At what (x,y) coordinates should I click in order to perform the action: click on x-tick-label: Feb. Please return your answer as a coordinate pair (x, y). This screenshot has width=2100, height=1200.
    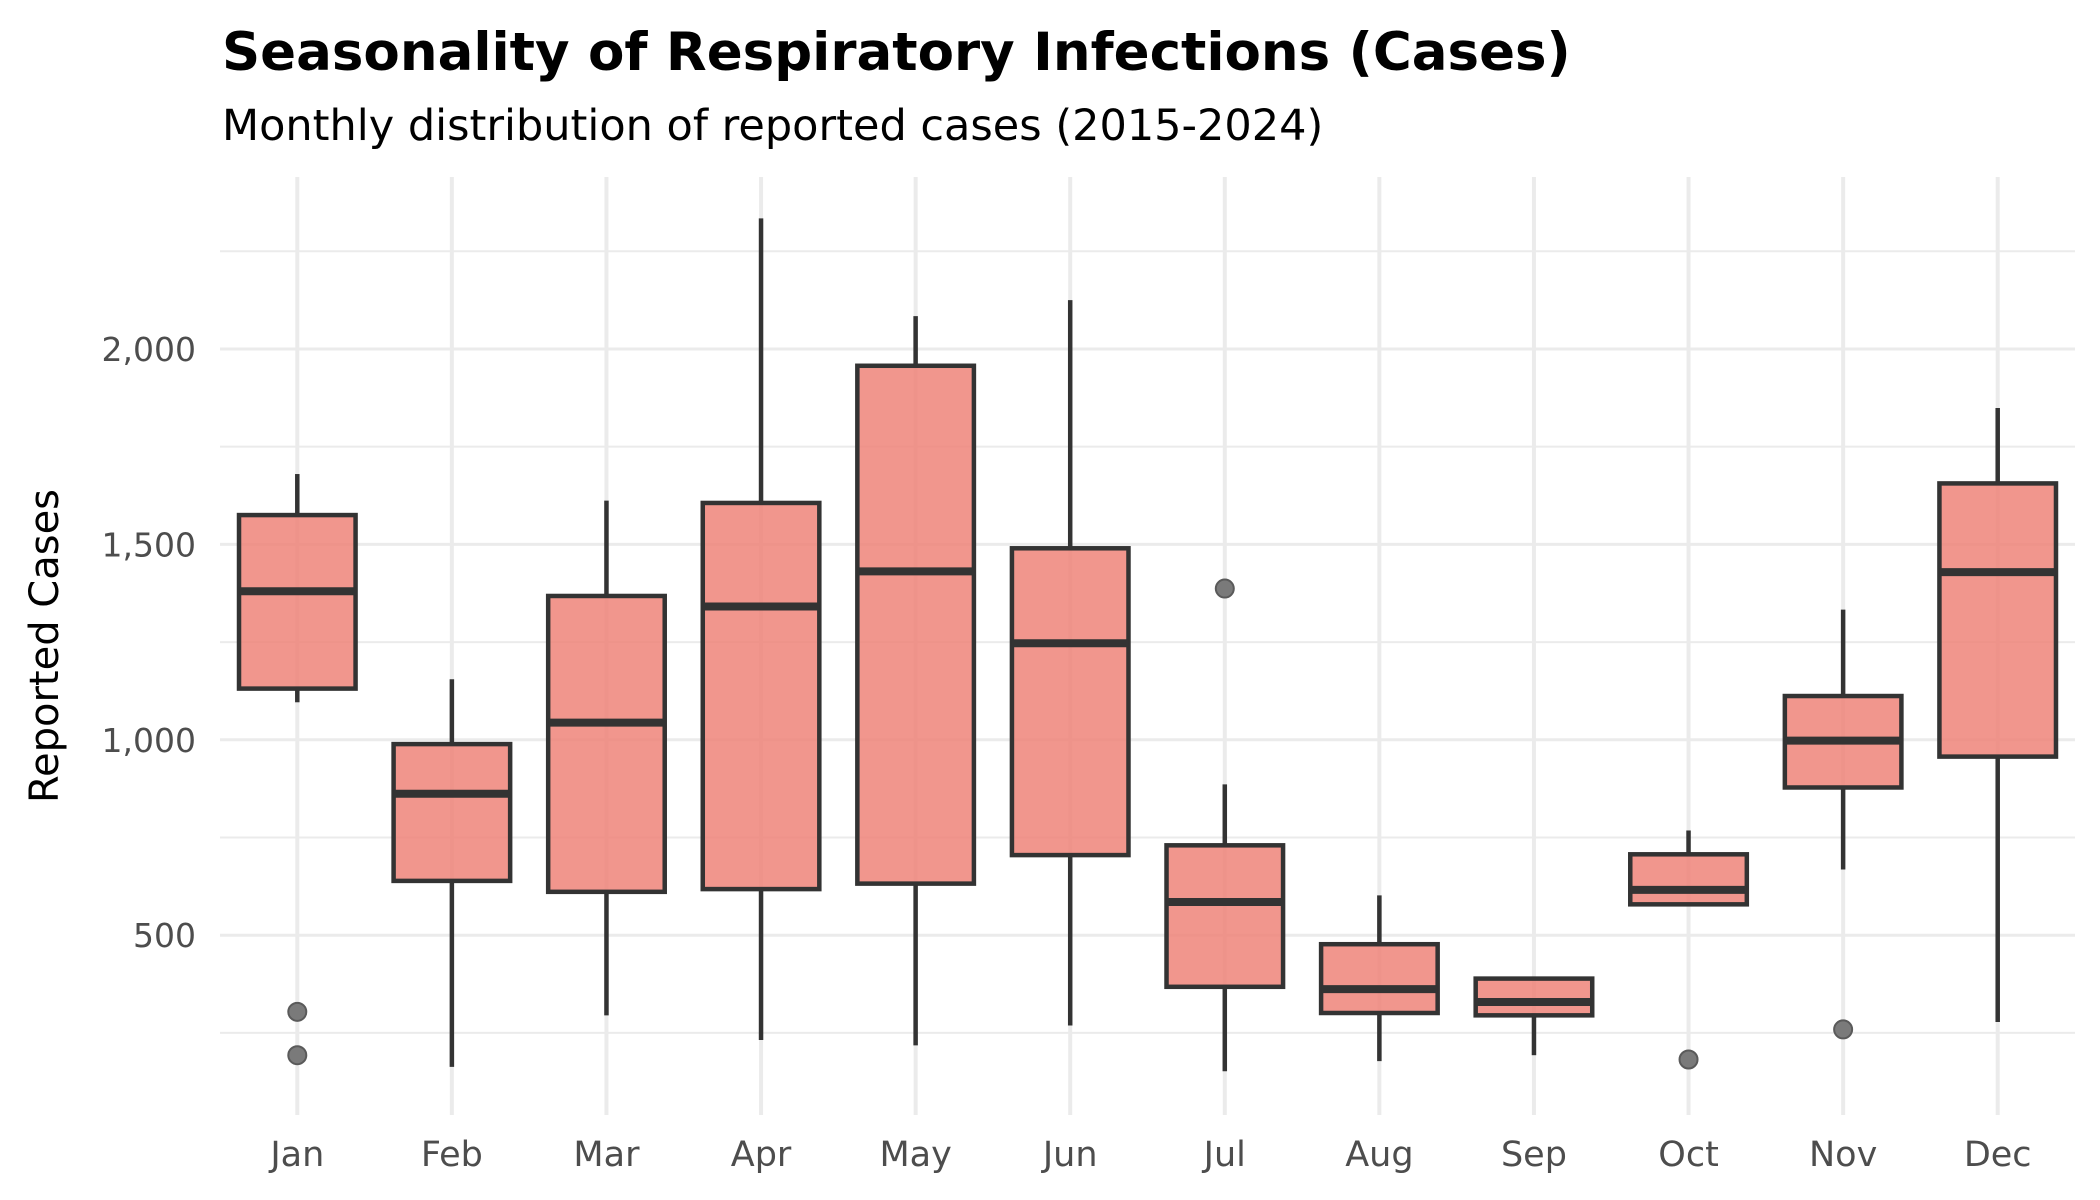
    Looking at the image, I should click on (452, 1155).